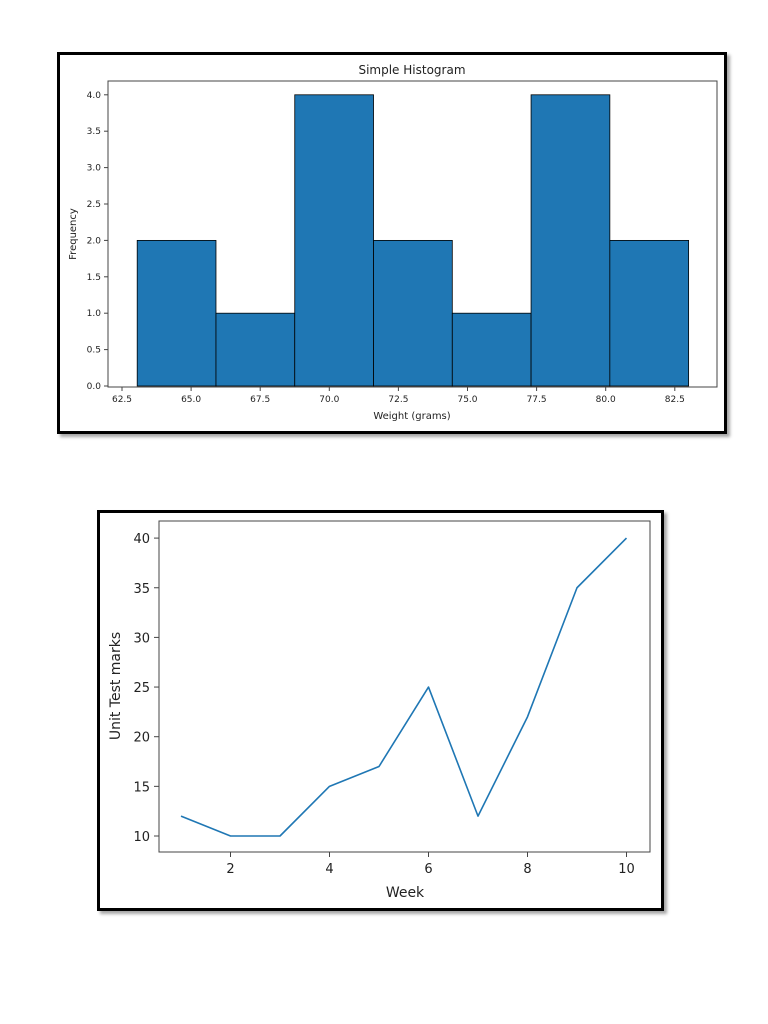  Describe the element at coordinates (141, 738) in the screenshot. I see `y-tick-label: 20` at that location.